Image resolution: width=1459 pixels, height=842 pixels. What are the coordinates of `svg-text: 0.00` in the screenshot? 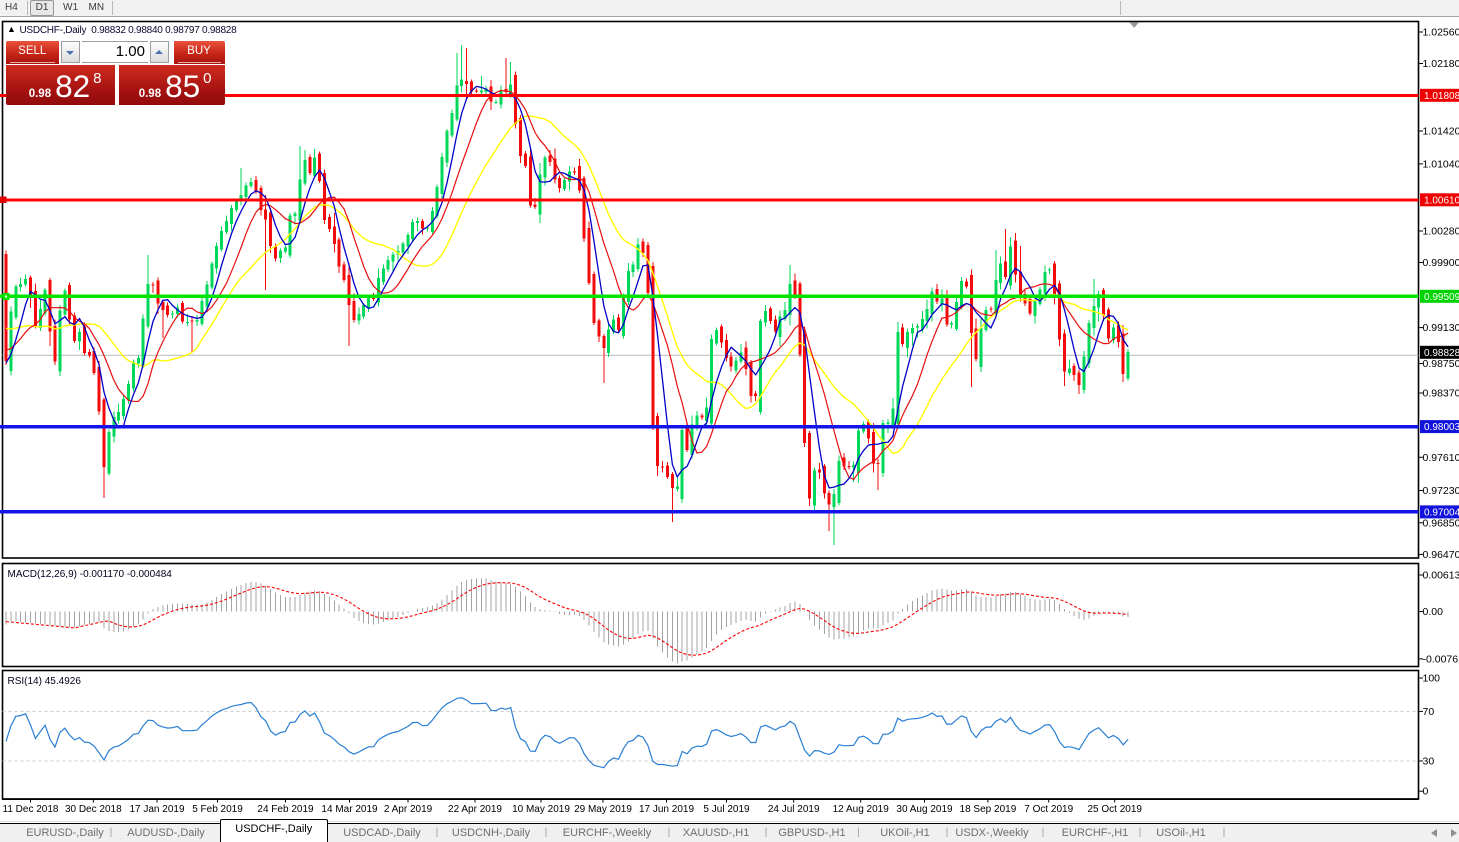 It's located at (1433, 612).